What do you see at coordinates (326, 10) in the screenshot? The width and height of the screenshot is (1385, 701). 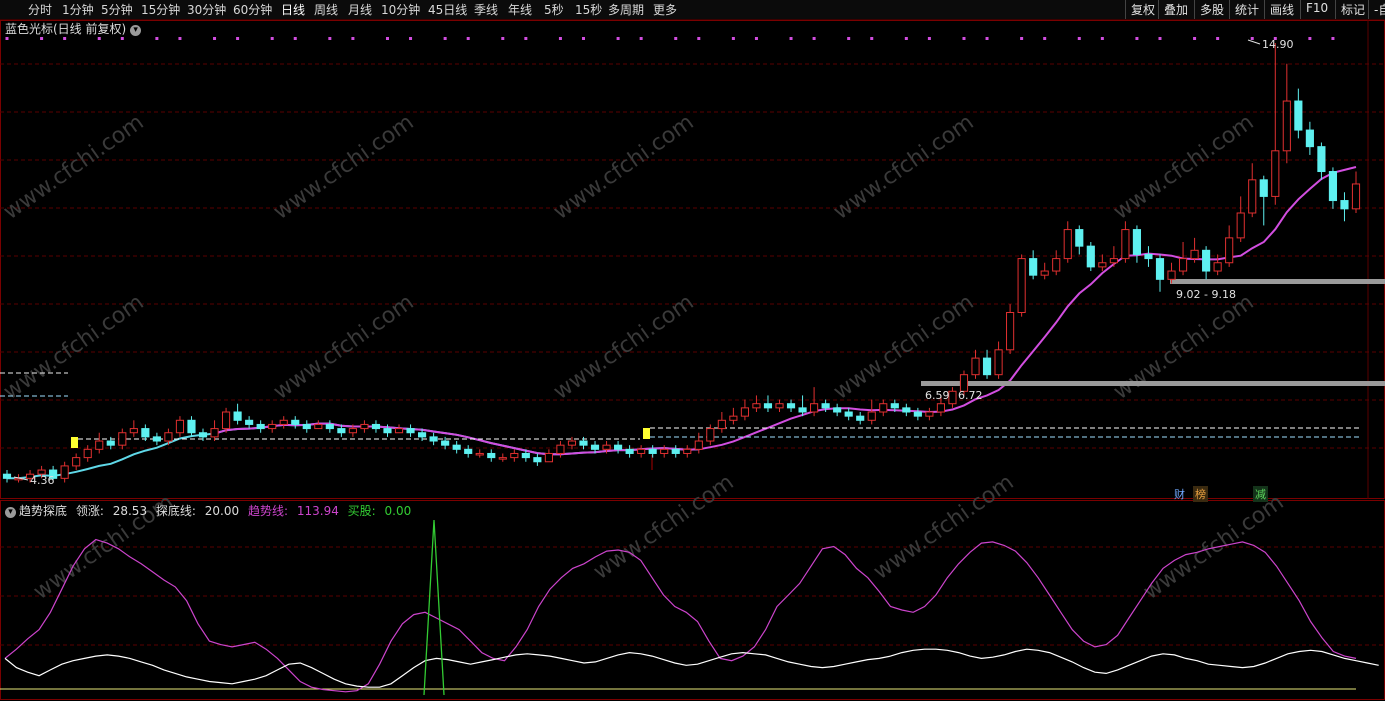 I see `period-tab-7: 周线` at bounding box center [326, 10].